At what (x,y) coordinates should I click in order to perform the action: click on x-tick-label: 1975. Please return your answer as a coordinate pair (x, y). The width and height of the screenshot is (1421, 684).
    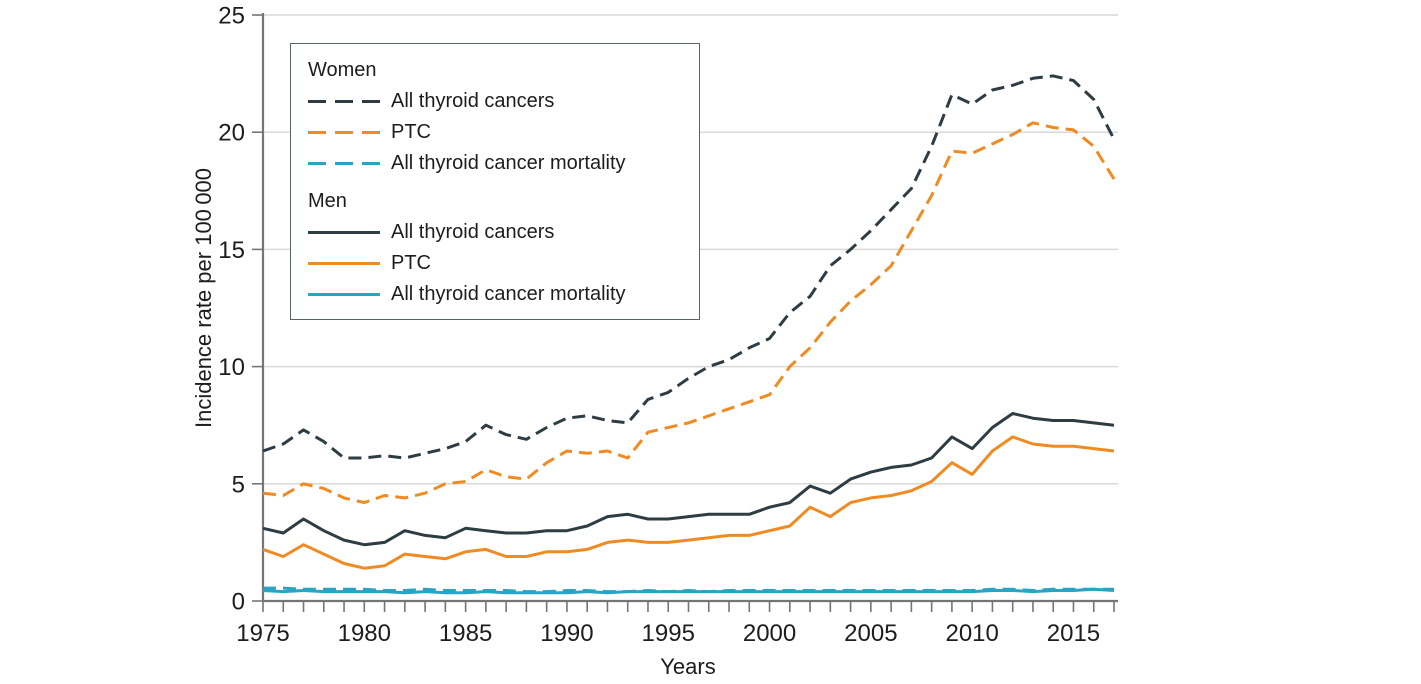
    Looking at the image, I should click on (262, 633).